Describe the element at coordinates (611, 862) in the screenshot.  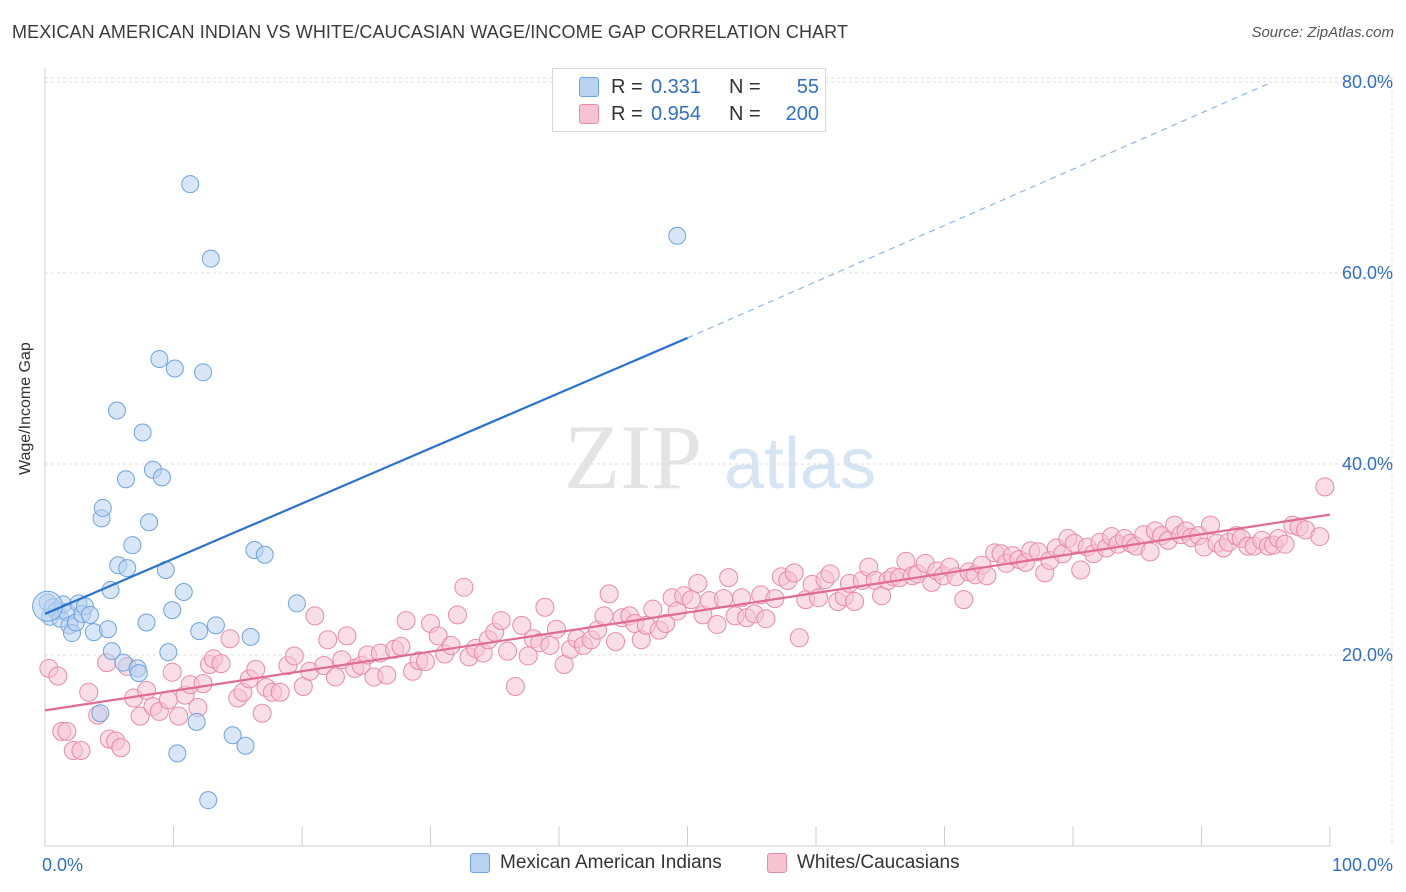
I see `legend-label: Mexican American Indians` at that location.